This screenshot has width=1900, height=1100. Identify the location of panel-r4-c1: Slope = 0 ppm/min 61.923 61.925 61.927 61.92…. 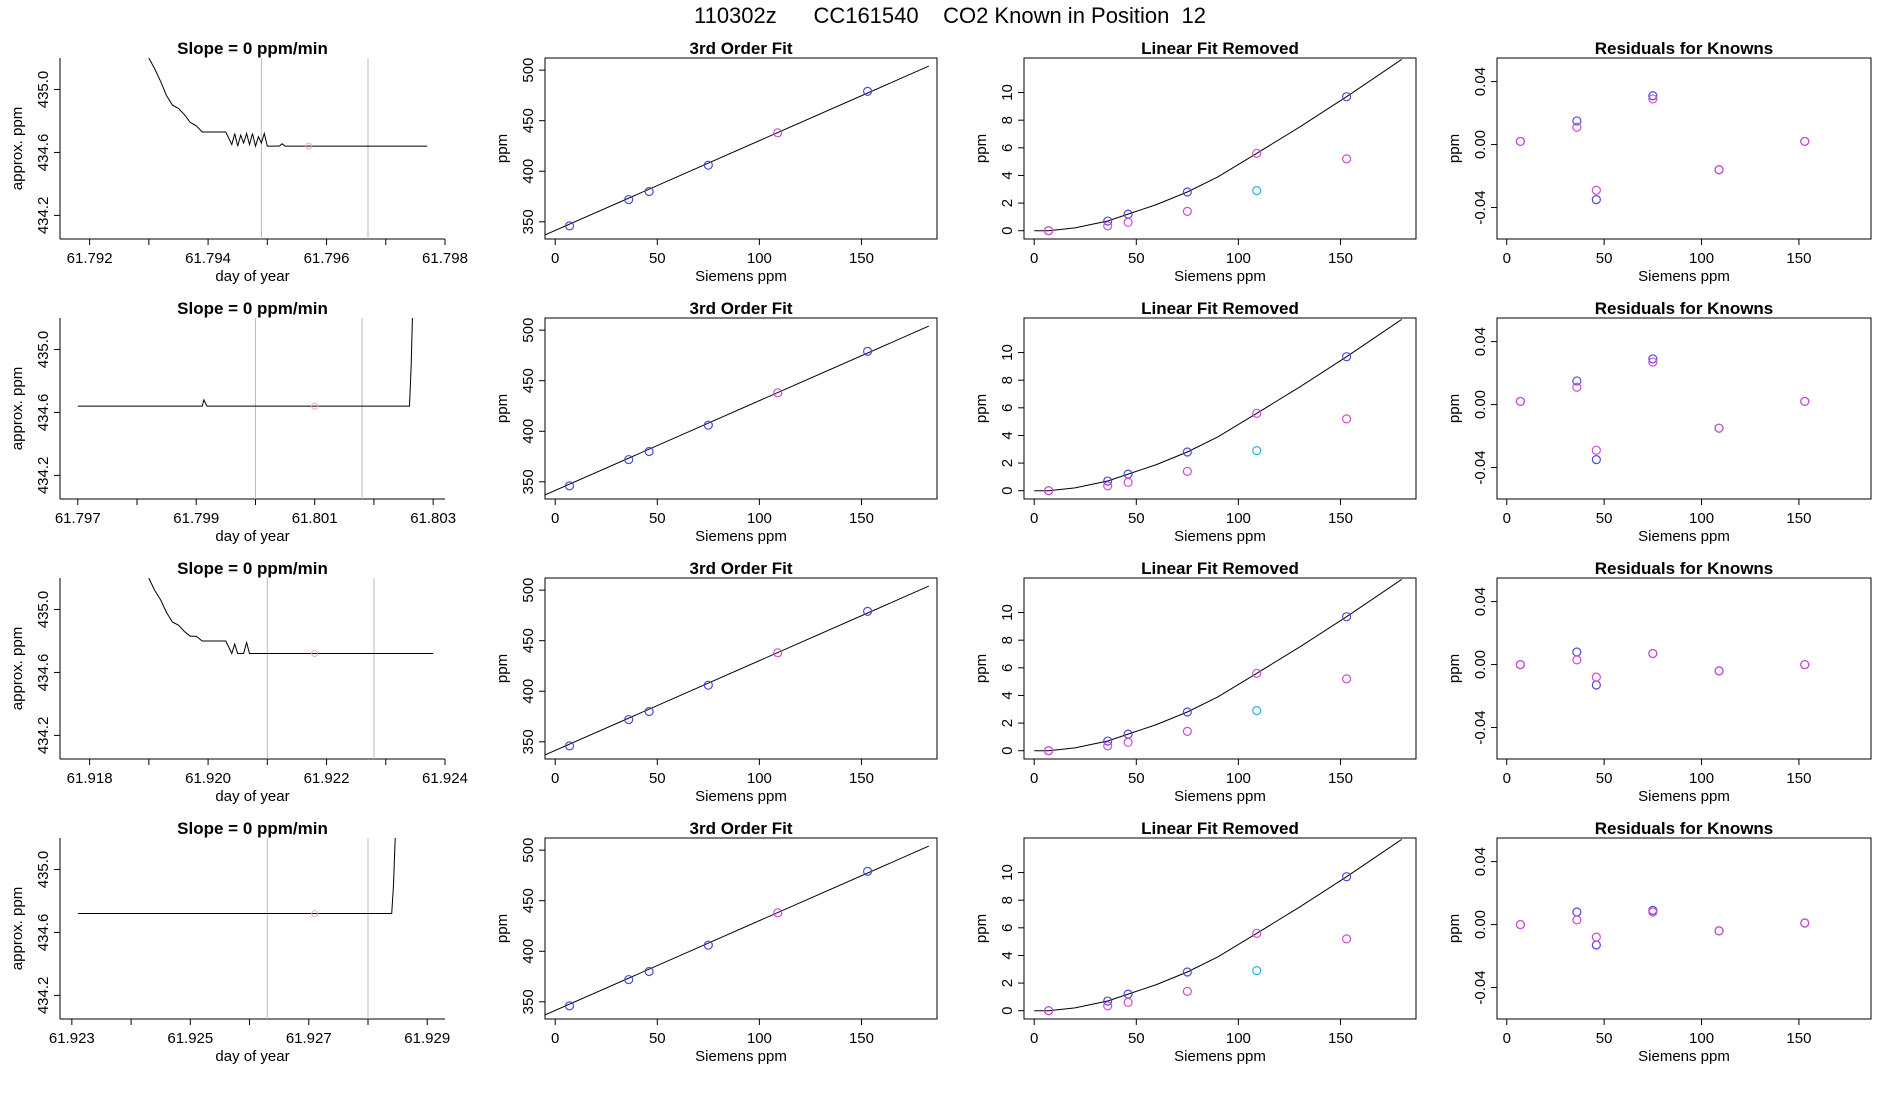
(229, 942).